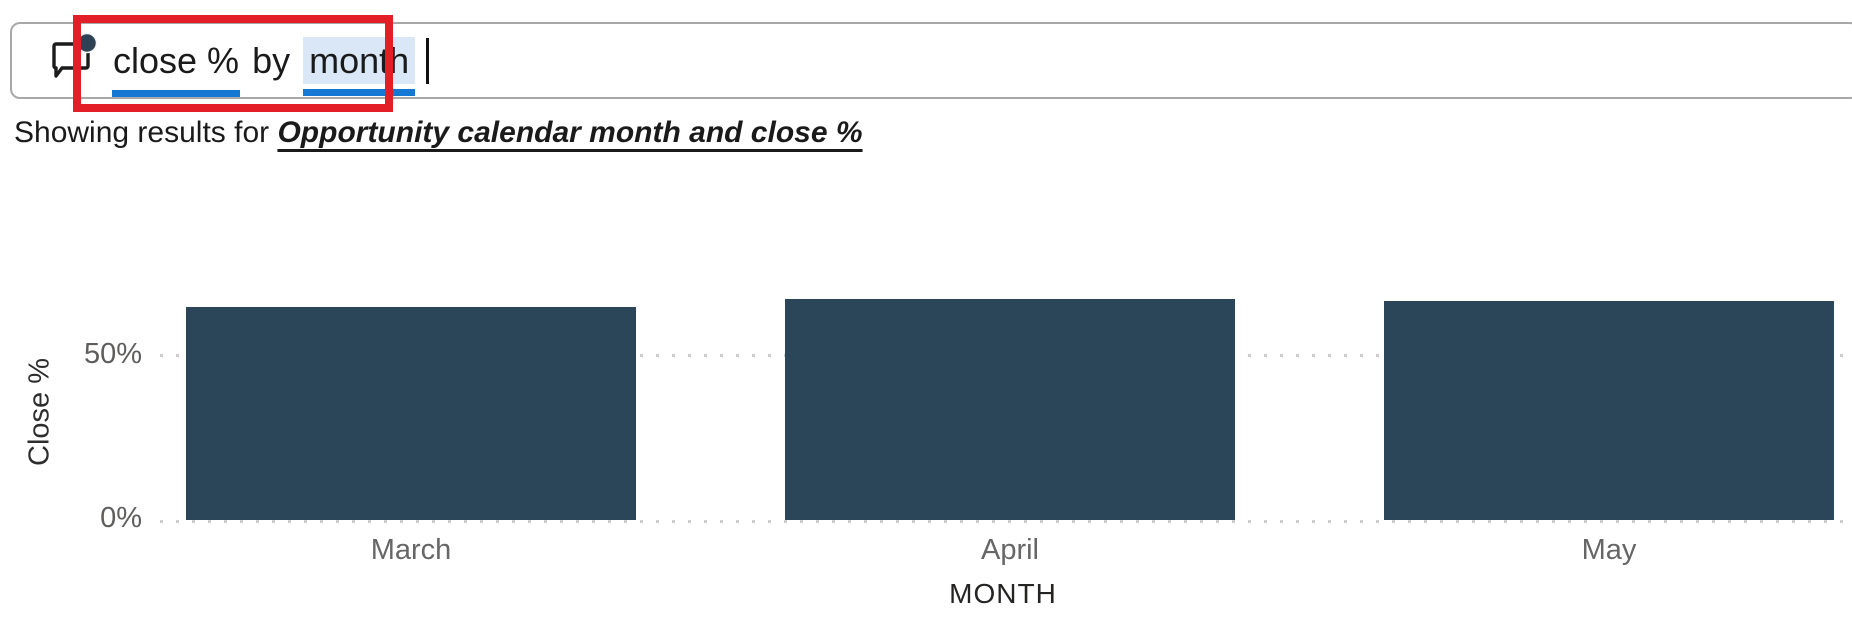 This screenshot has height=636, width=1852. I want to click on query-term: by, so click(271, 60).